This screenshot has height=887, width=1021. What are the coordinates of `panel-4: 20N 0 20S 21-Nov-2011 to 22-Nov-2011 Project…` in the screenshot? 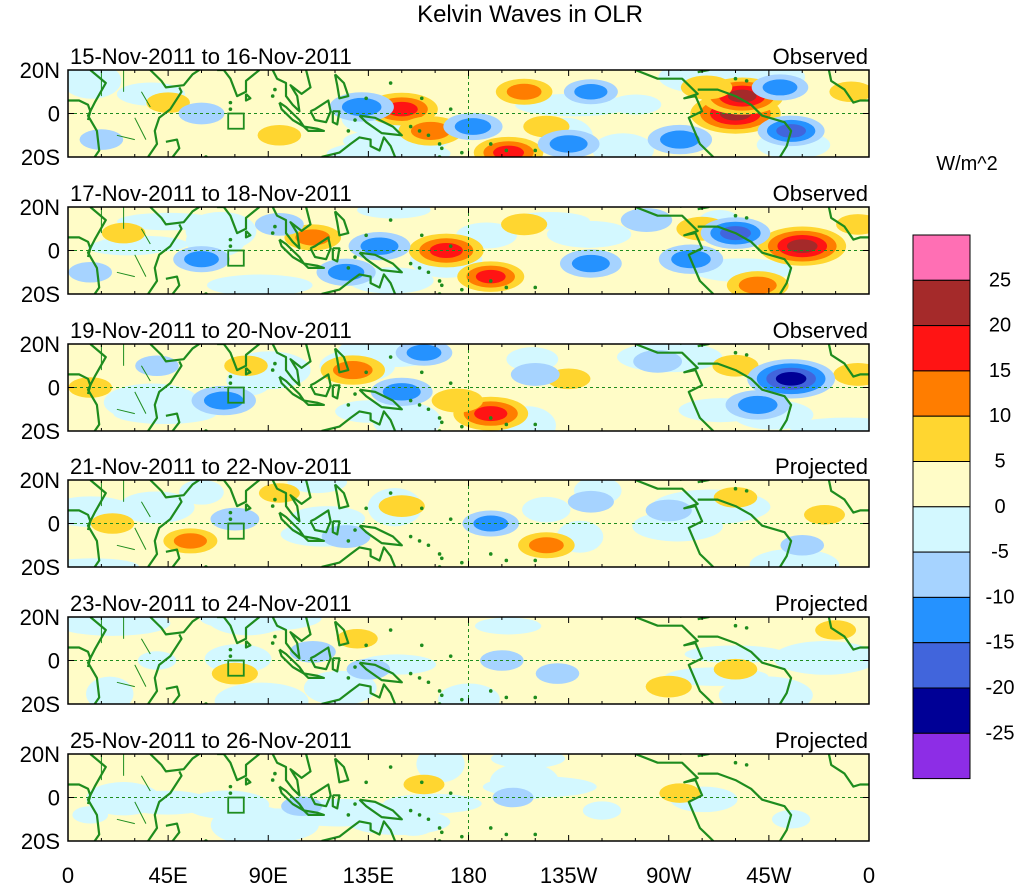 It's located at (445, 517).